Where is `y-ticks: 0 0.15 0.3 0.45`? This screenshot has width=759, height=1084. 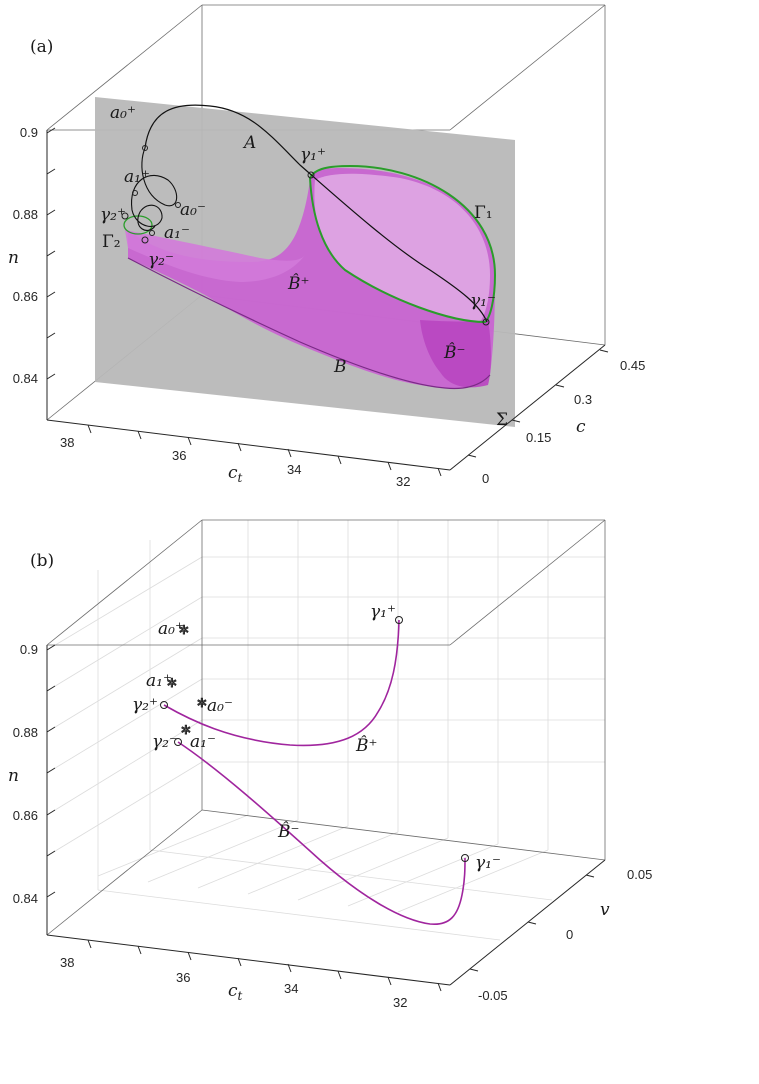 y-ticks: 0 0.15 0.3 0.45 is located at coordinates (556, 417).